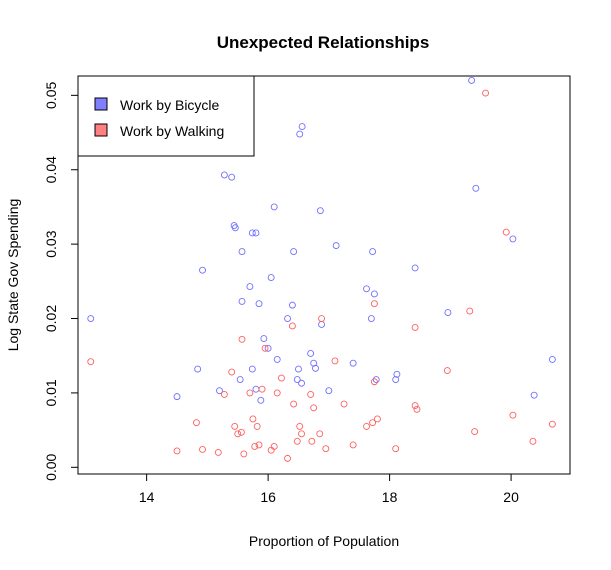  I want to click on x-tick-label: 18, so click(390, 497).